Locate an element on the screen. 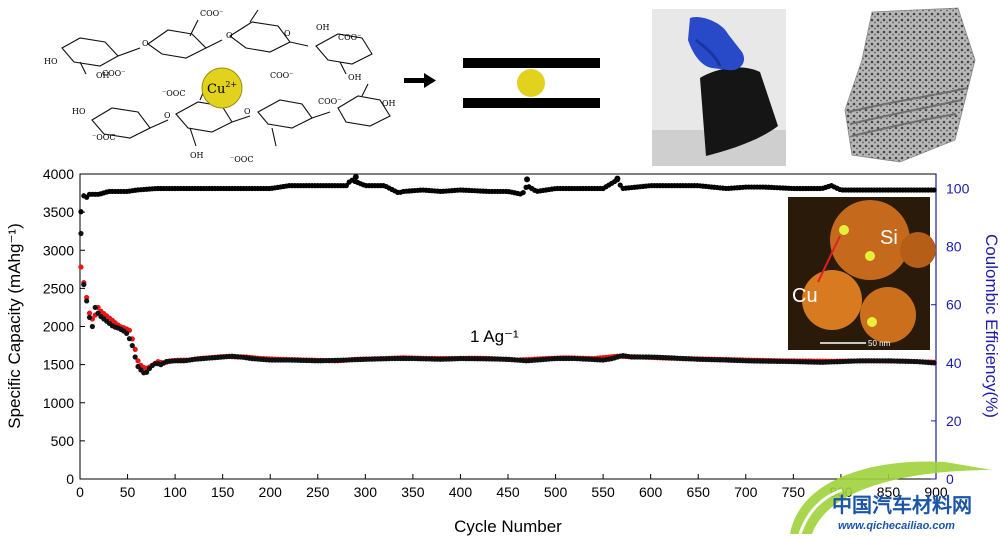 Image resolution: width=1000 pixels, height=538 pixels. layer-diagram is located at coordinates (531, 83).